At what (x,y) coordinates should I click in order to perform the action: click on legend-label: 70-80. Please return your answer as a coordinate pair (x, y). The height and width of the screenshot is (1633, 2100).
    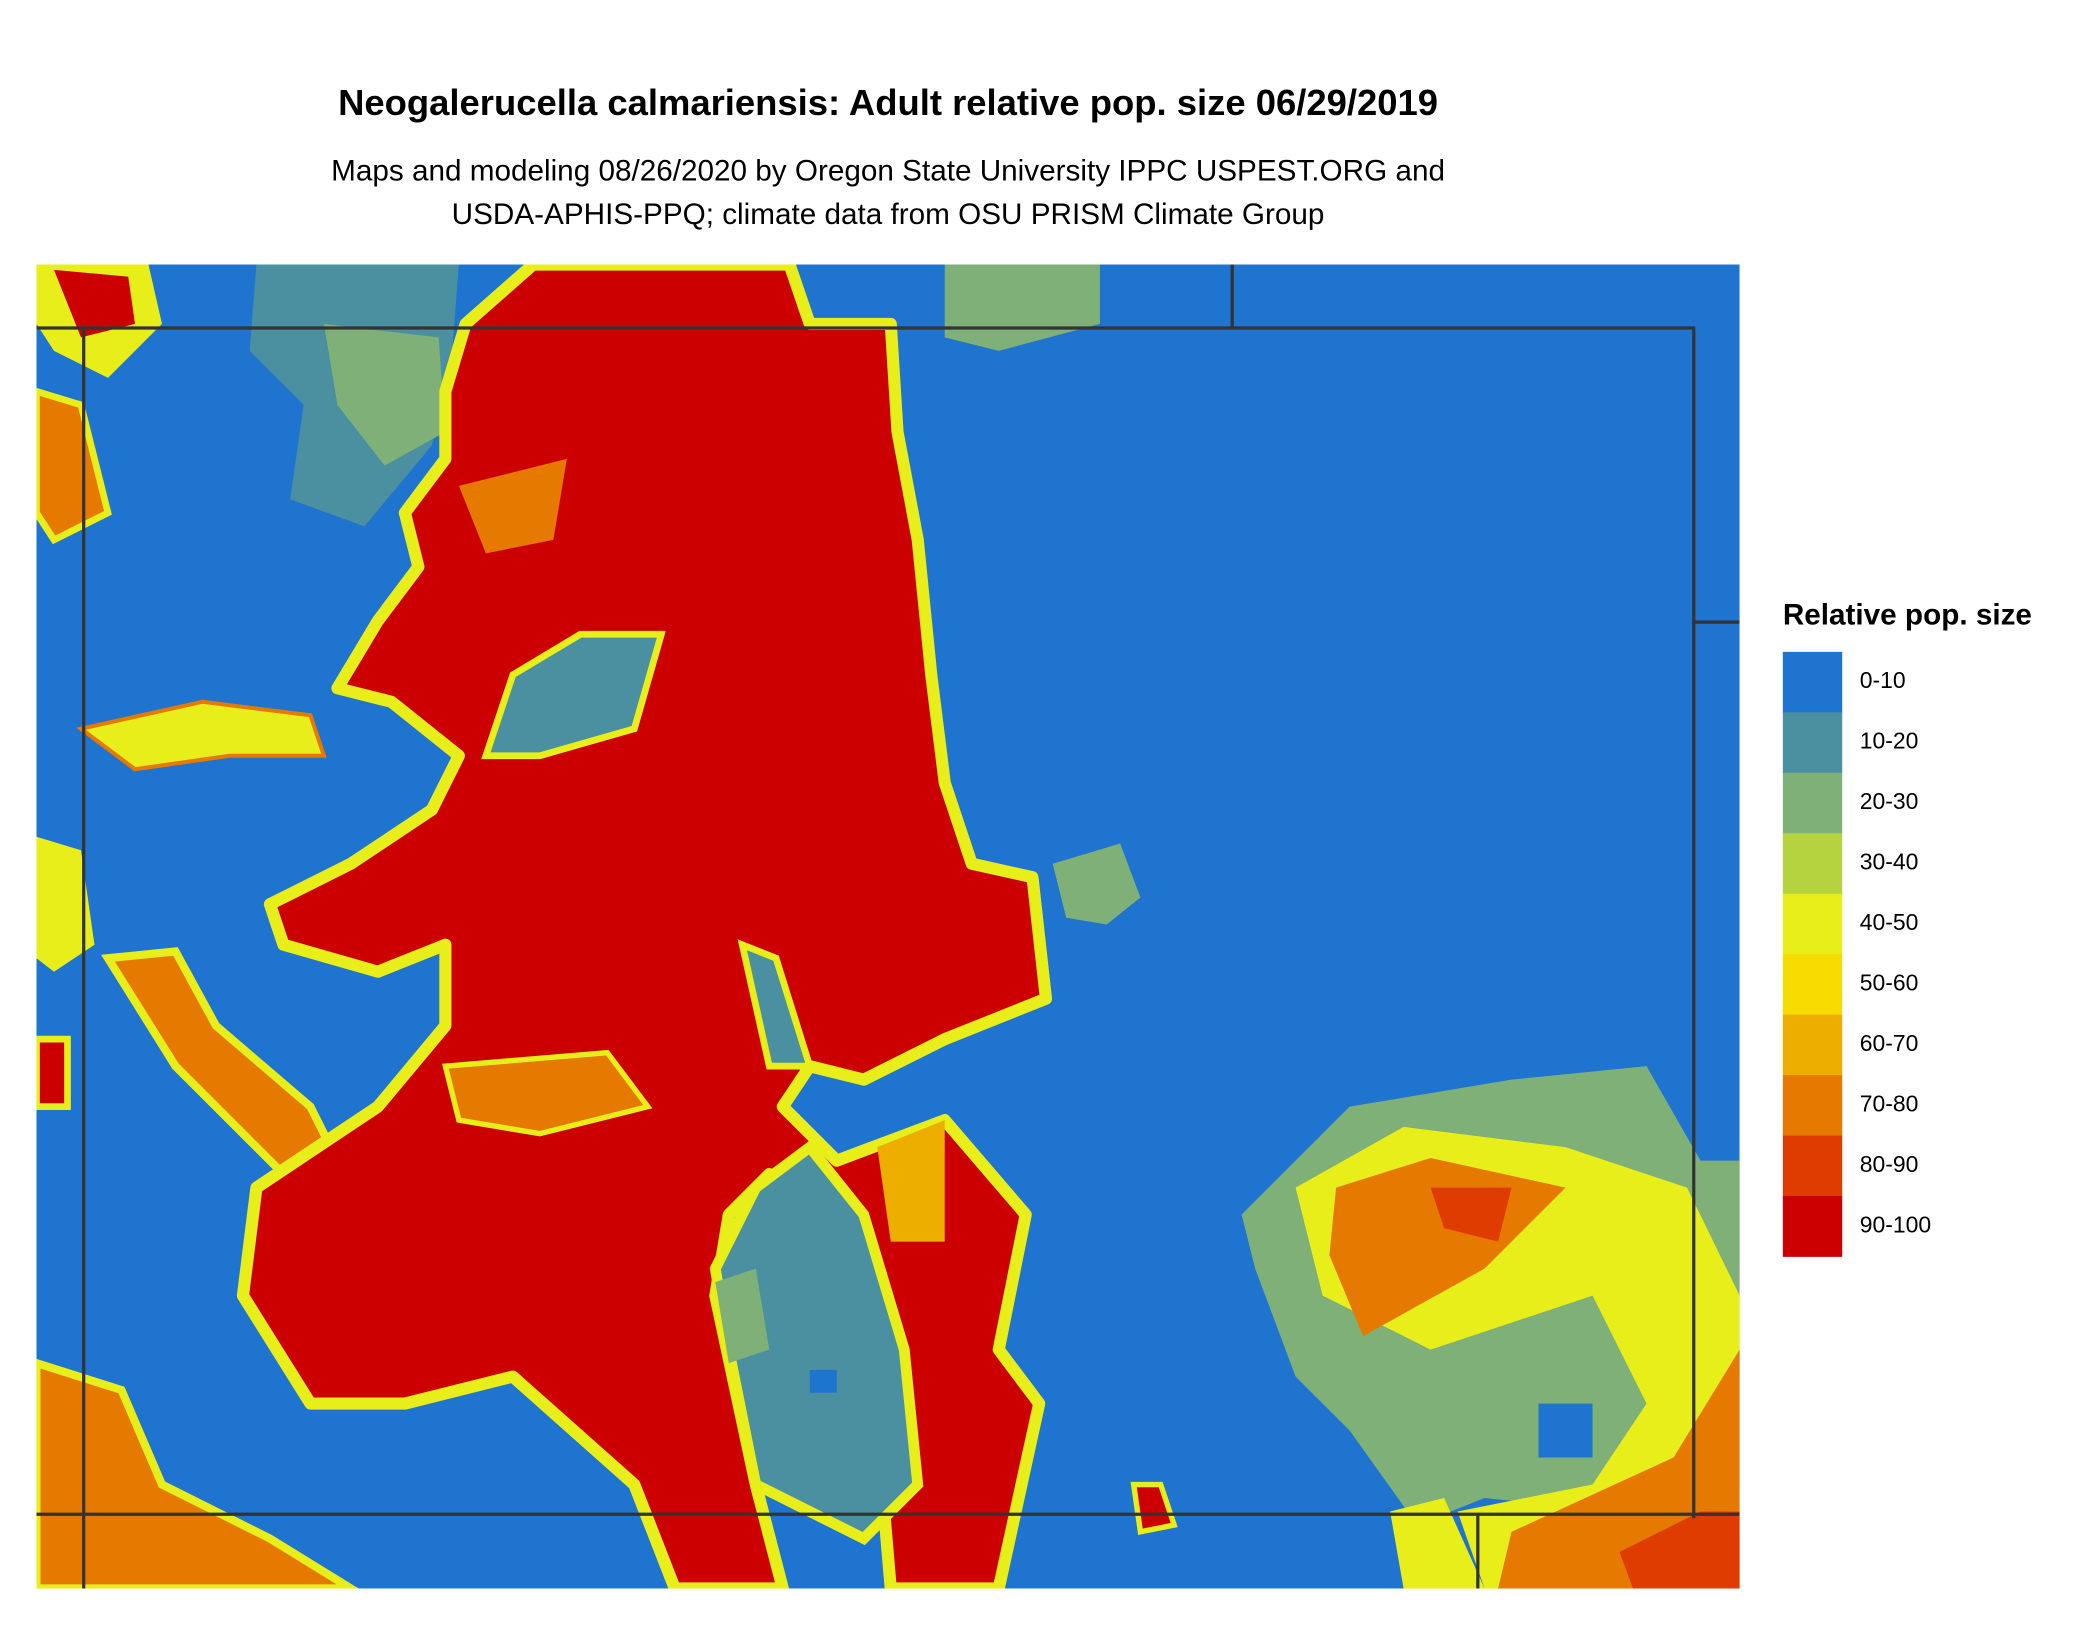
    Looking at the image, I should click on (1889, 1103).